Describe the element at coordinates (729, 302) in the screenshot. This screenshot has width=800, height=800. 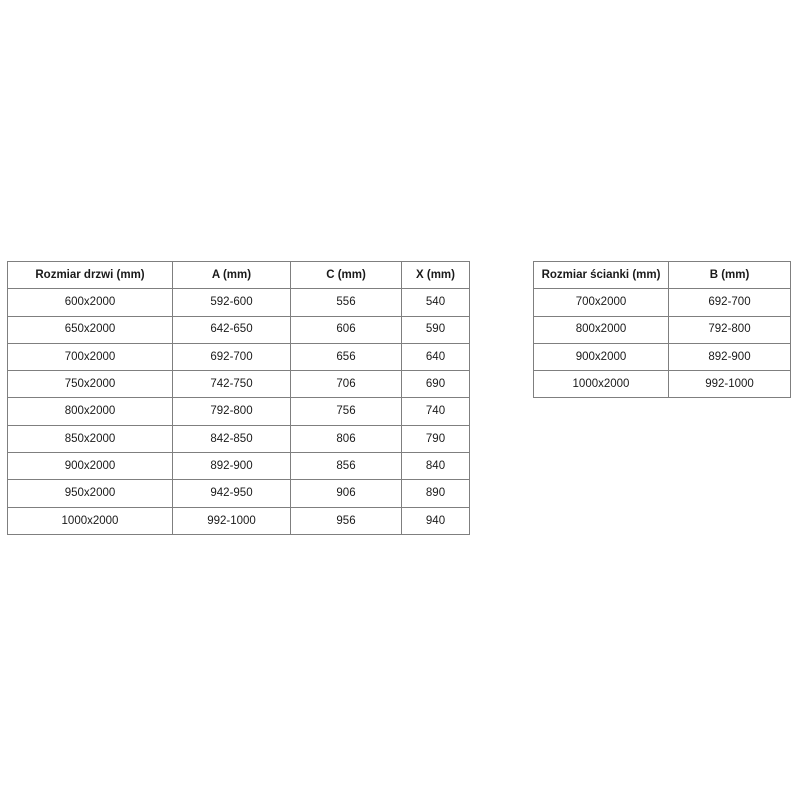
I see `cell-b-value: 692-700` at that location.